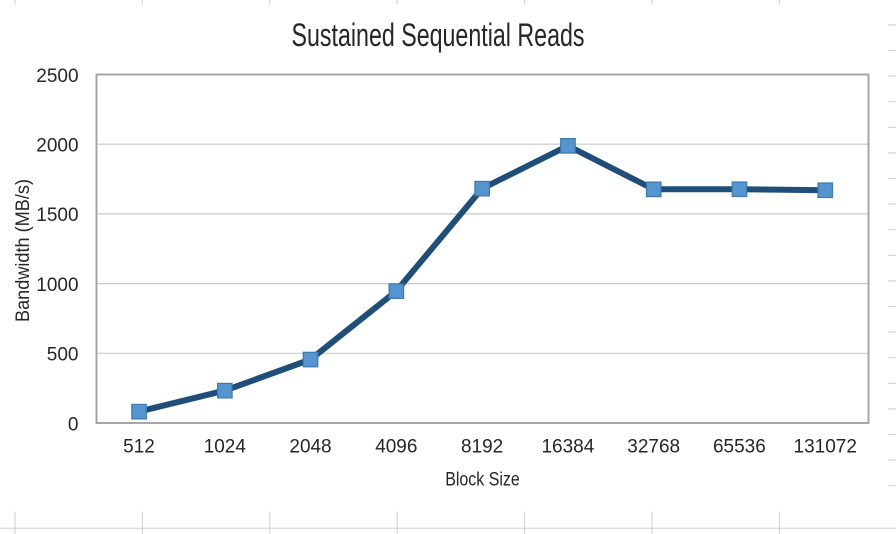  I want to click on svg-text: 500, so click(63, 355).